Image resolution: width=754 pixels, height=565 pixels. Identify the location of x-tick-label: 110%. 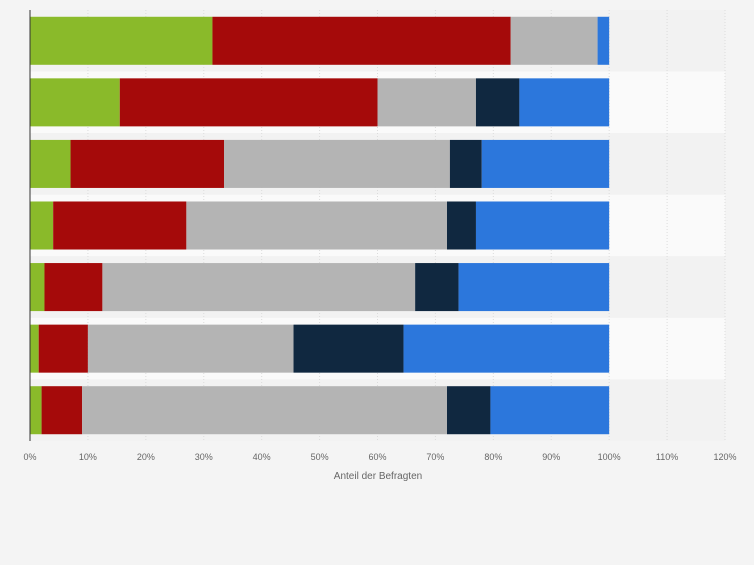
(667, 457).